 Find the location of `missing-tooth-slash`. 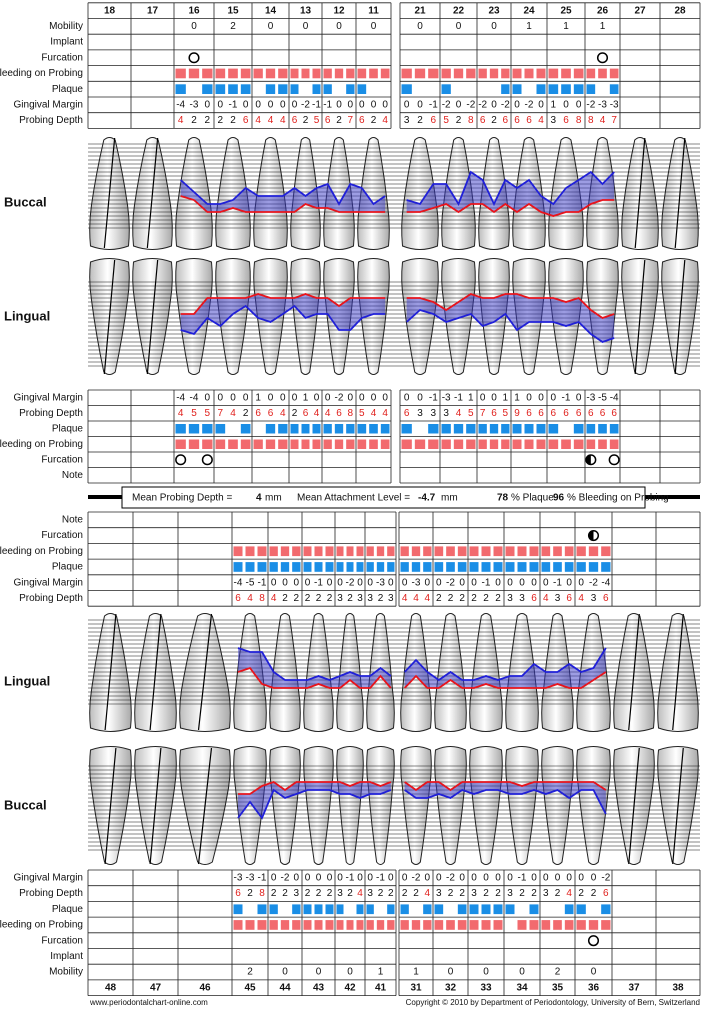

missing-tooth-slash is located at coordinates (678, 672).